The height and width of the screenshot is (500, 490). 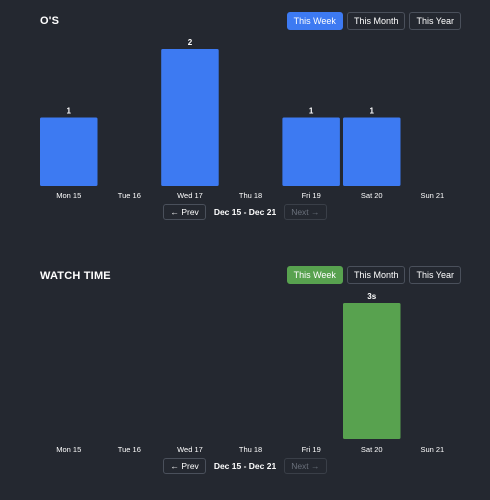 I want to click on watch-time-pager: ← Prev Dec 15 - Dec 21 Next →, so click(x=245, y=466).